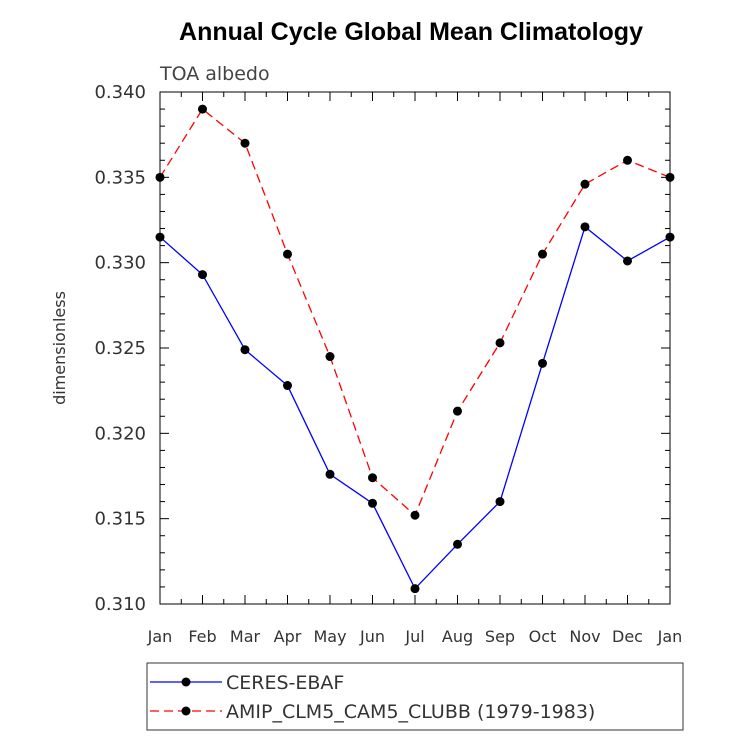 This screenshot has height=737, width=733. What do you see at coordinates (59, 348) in the screenshot?
I see `y-axis-label: dimensionless` at bounding box center [59, 348].